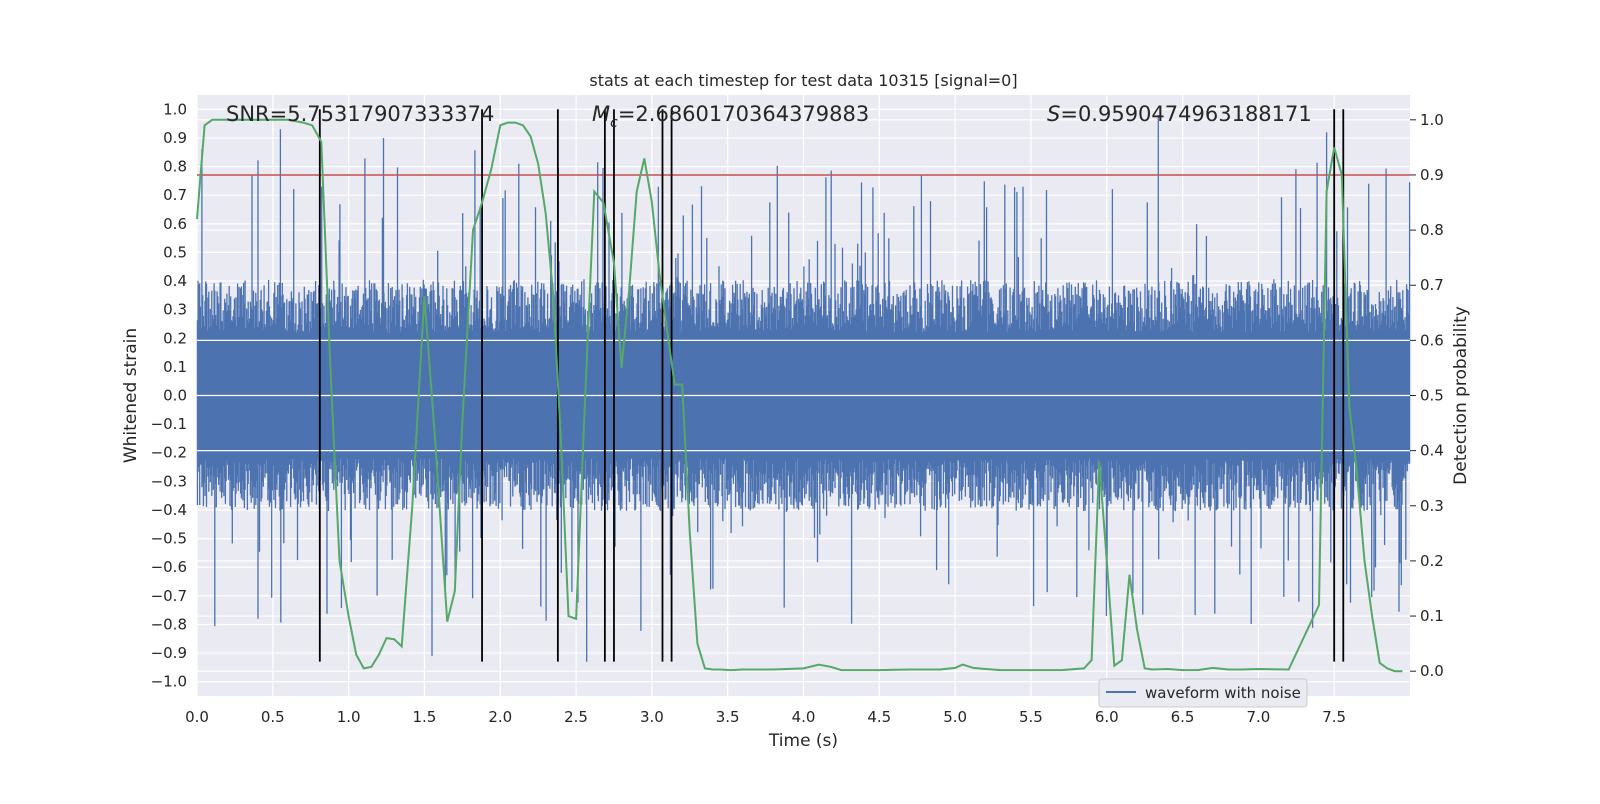  What do you see at coordinates (169, 424) in the screenshot?
I see `y-tick-label: −0.1` at bounding box center [169, 424].